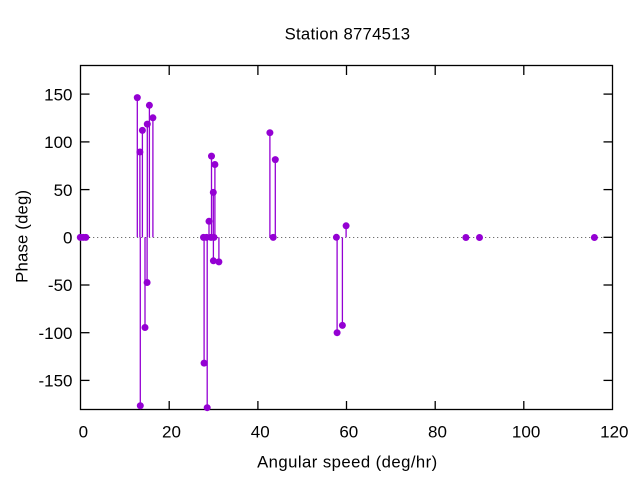 Image resolution: width=640 pixels, height=480 pixels. I want to click on svg-text: 60, so click(348, 431).